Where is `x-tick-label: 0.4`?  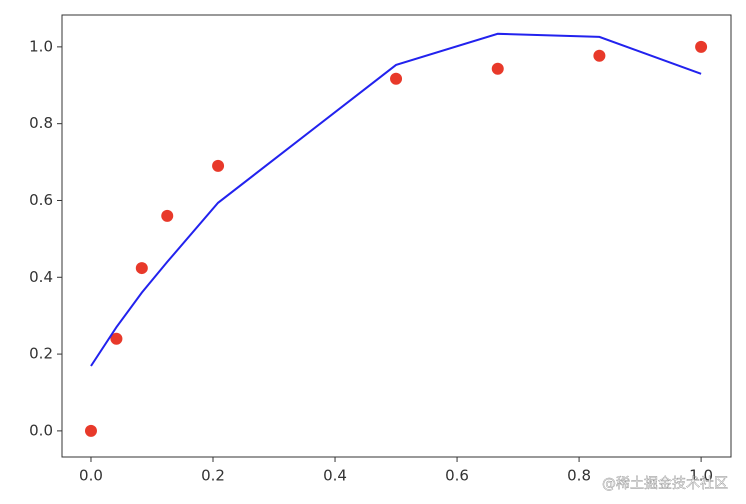
x-tick-label: 0.4 is located at coordinates (335, 476).